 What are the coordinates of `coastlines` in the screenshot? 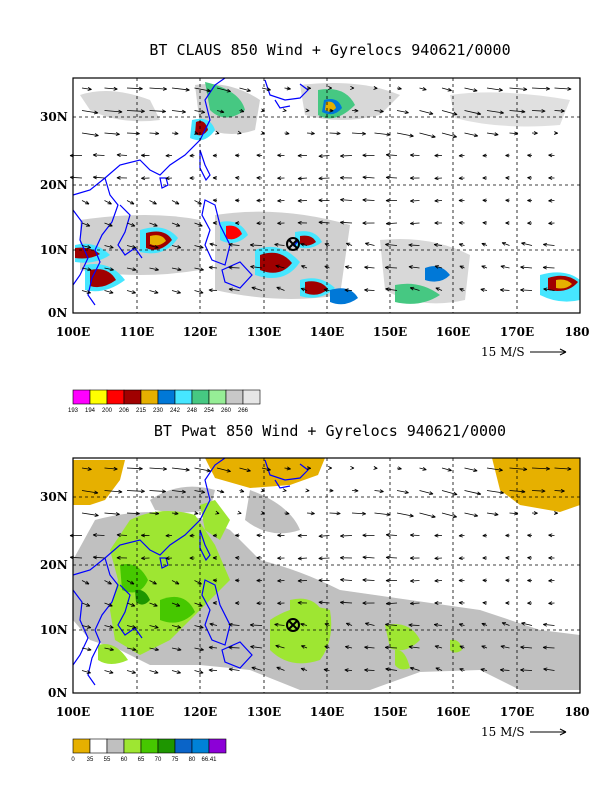 It's located at (190, 191).